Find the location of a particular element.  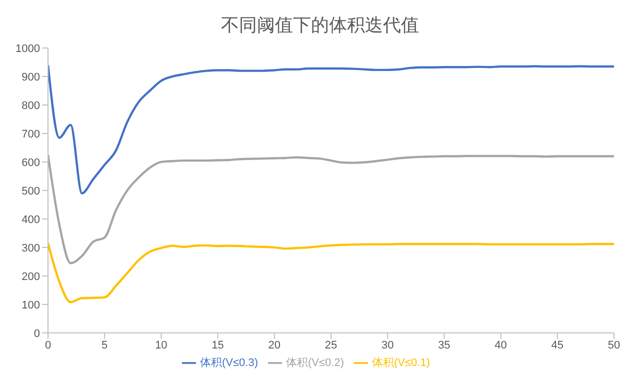

legend-label: 体积(V≤0.2) is located at coordinates (315, 362).